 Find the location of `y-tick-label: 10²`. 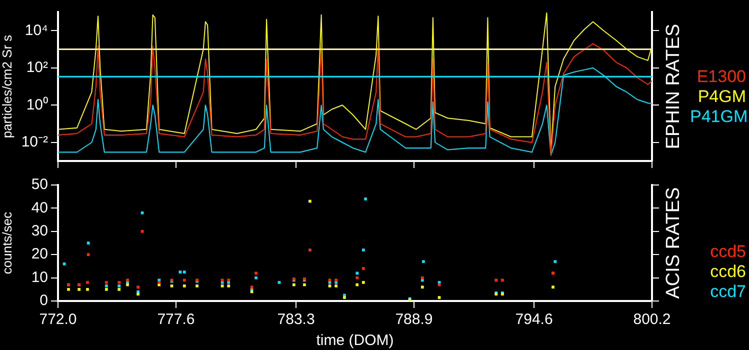

y-tick-label: 10² is located at coordinates (37, 67).